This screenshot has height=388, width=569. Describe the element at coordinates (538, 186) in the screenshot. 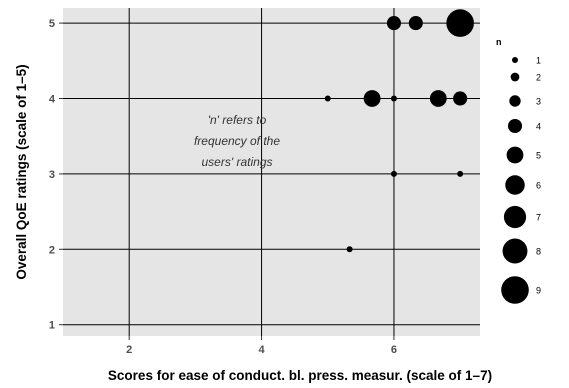

I see `legend-label: 6` at that location.